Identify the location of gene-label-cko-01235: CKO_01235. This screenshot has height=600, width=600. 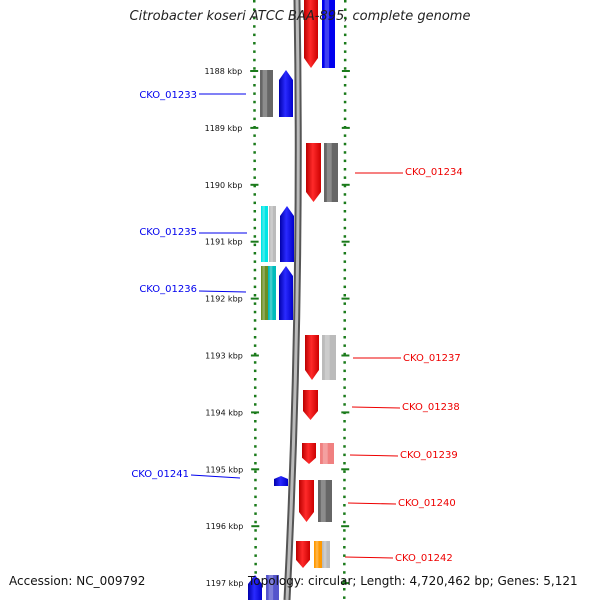
(168, 232).